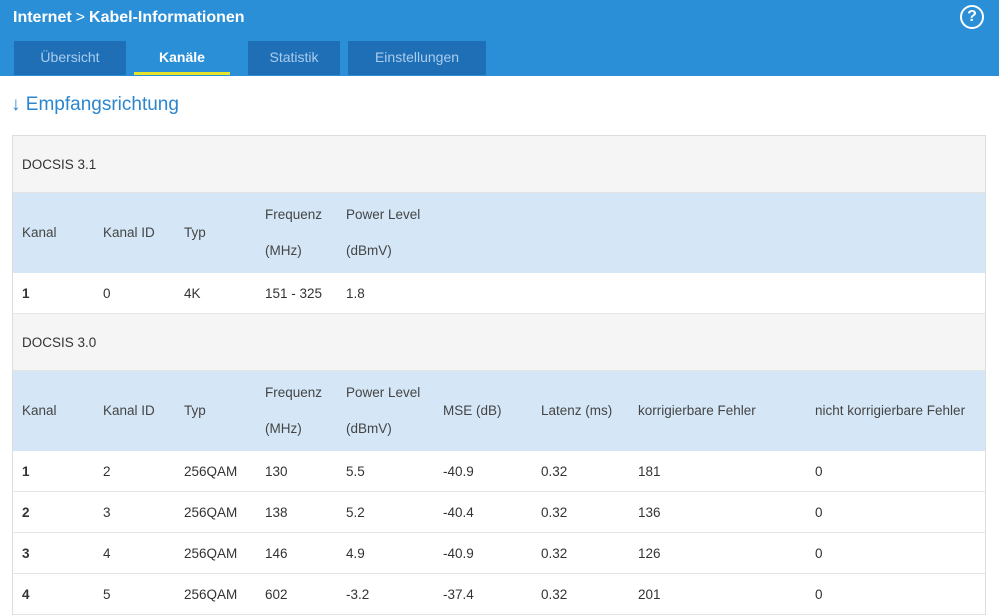 Image resolution: width=999 pixels, height=615 pixels. I want to click on section-title: DOCSIS 3.0, so click(499, 342).